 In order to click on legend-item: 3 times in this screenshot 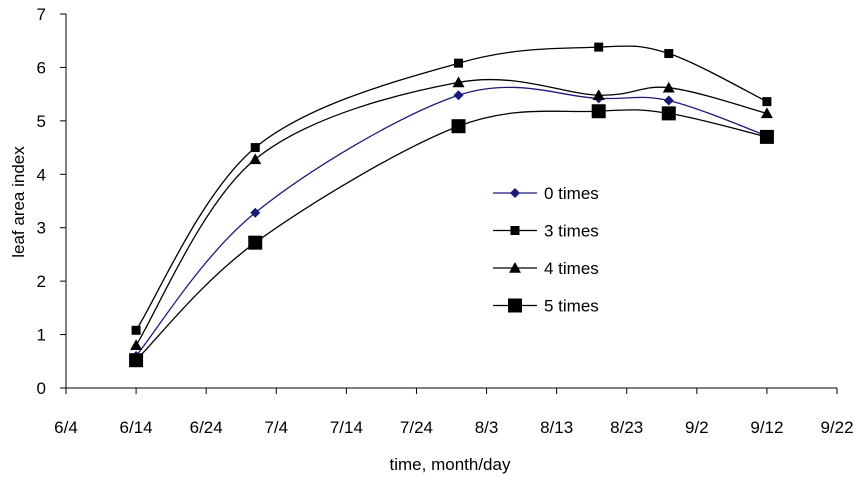, I will do `click(546, 231)`.